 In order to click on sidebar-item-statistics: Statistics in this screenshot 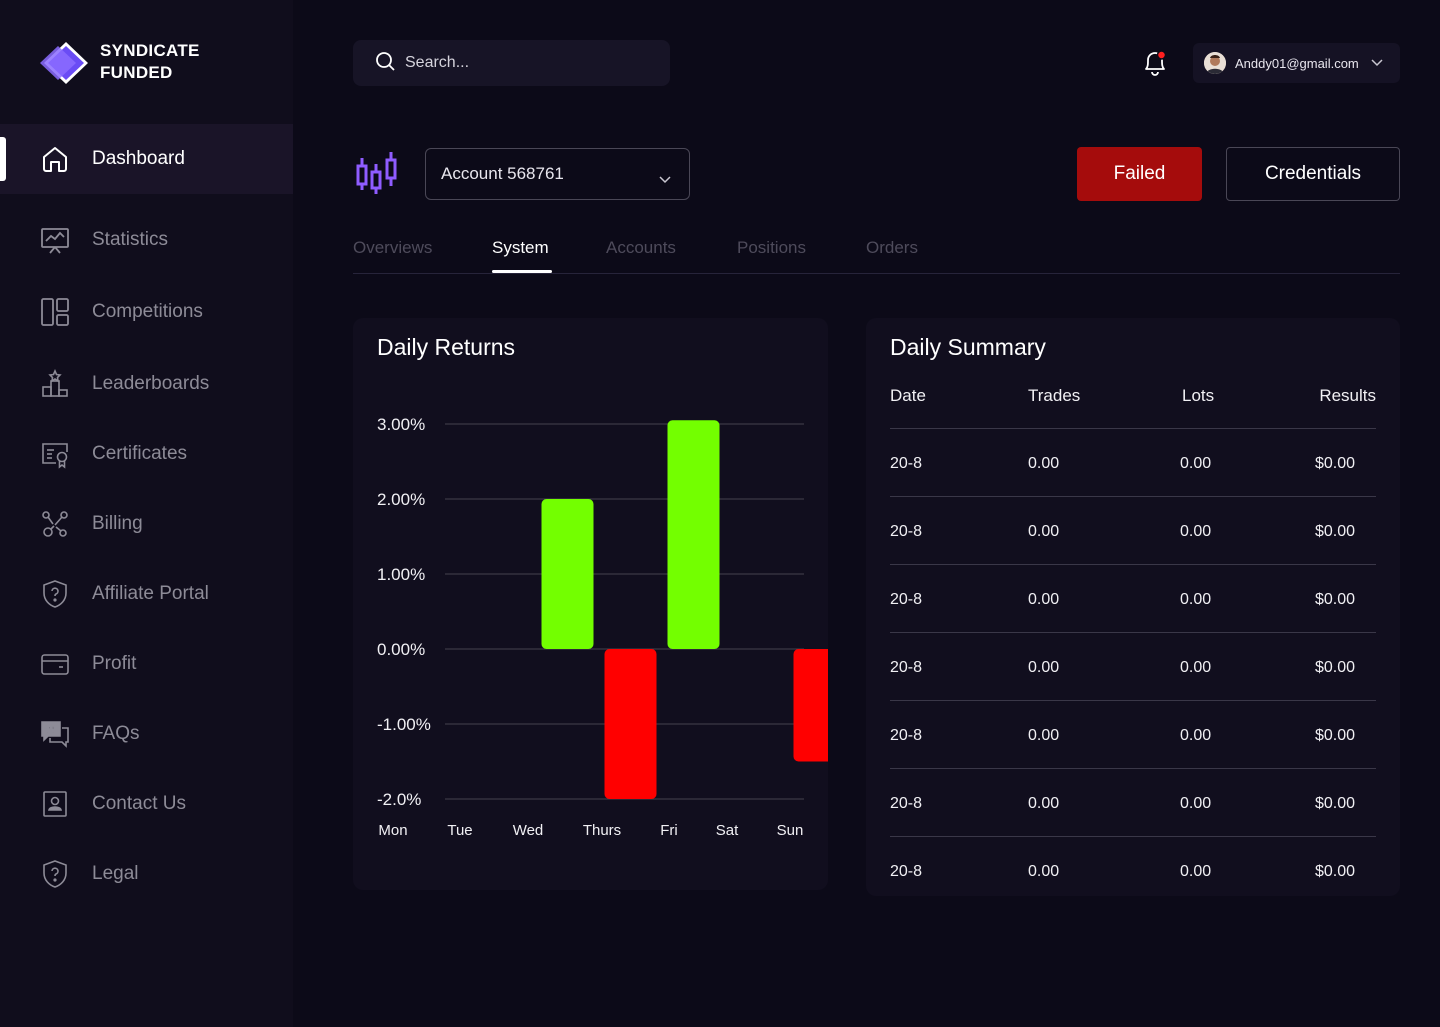, I will do `click(146, 240)`.